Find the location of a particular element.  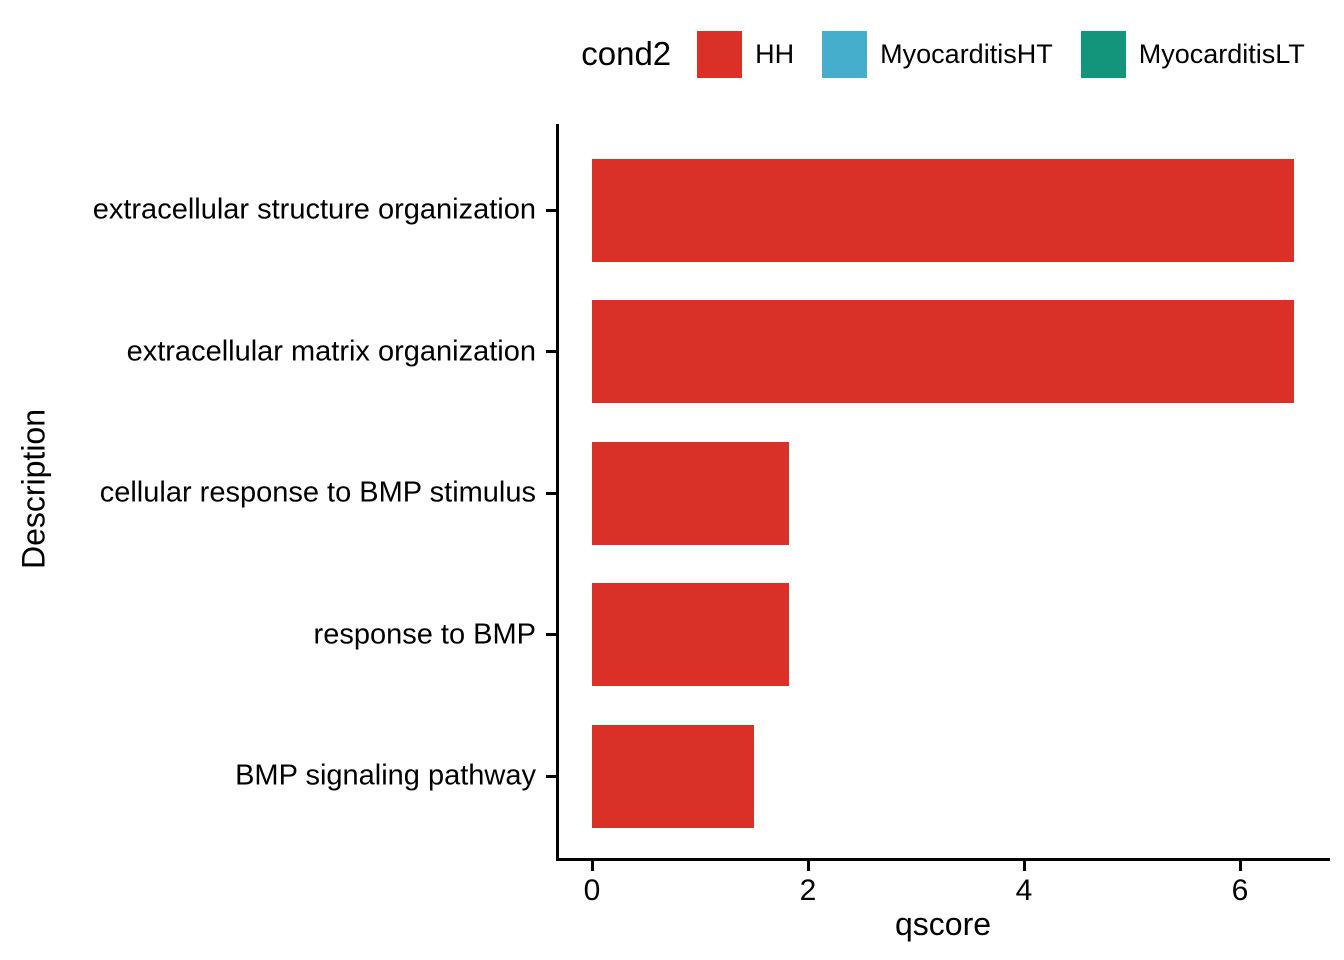

legend-title: cond2 is located at coordinates (626, 53).